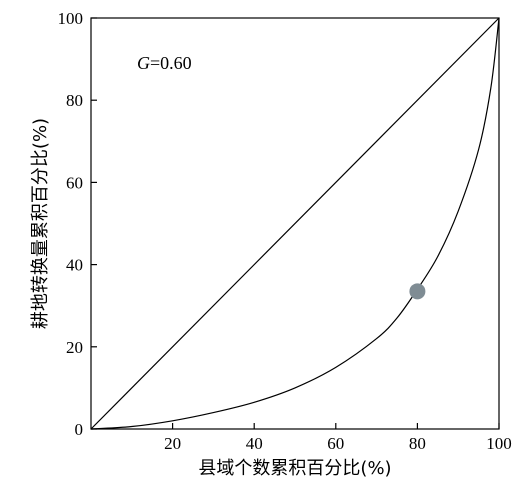  I want to click on y-tick-label: 60, so click(74, 182).